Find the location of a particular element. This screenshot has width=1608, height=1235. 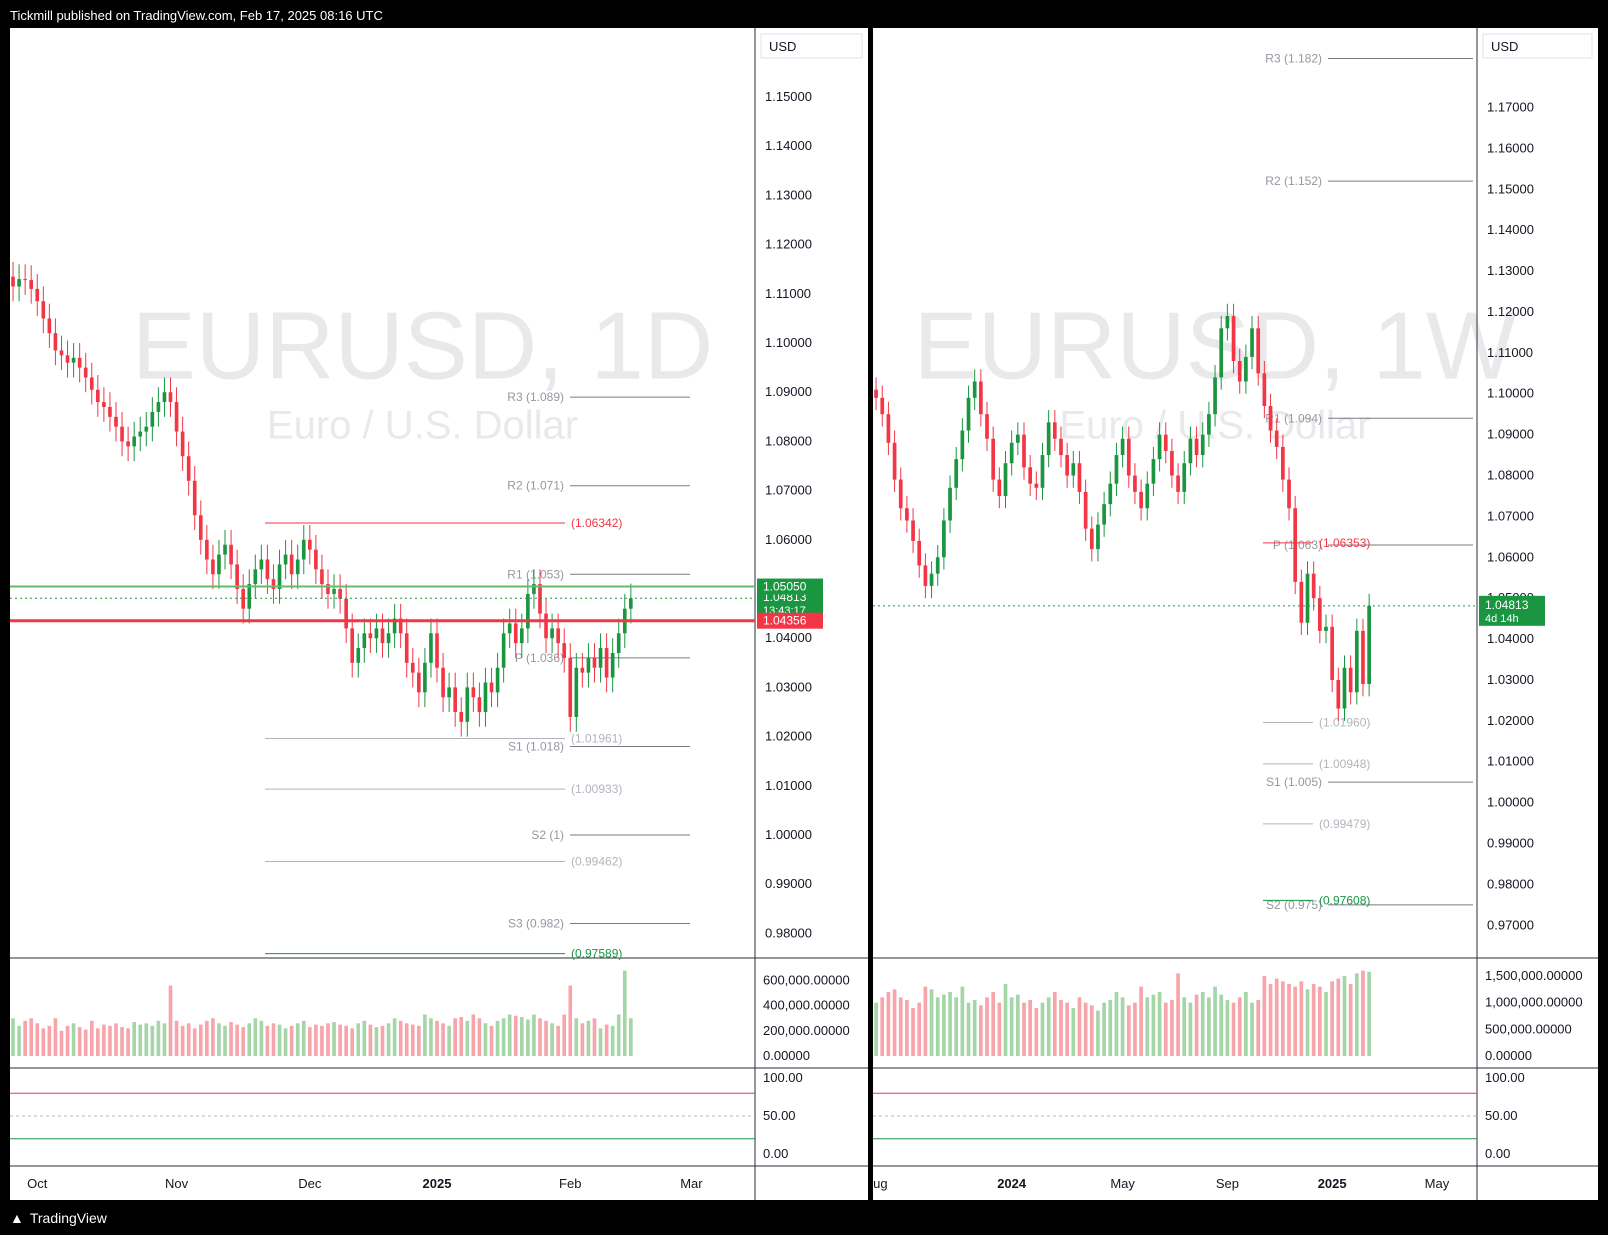

fib-label: (1.06342) is located at coordinates (596, 523).